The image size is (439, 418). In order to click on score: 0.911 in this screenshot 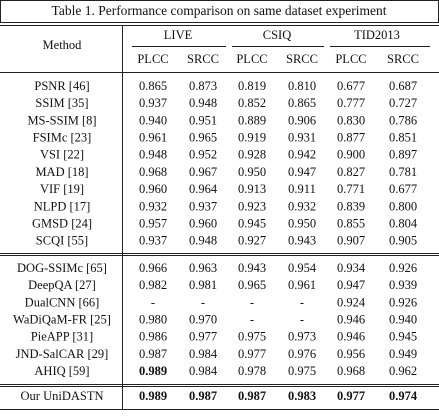, I will do `click(302, 189)`.